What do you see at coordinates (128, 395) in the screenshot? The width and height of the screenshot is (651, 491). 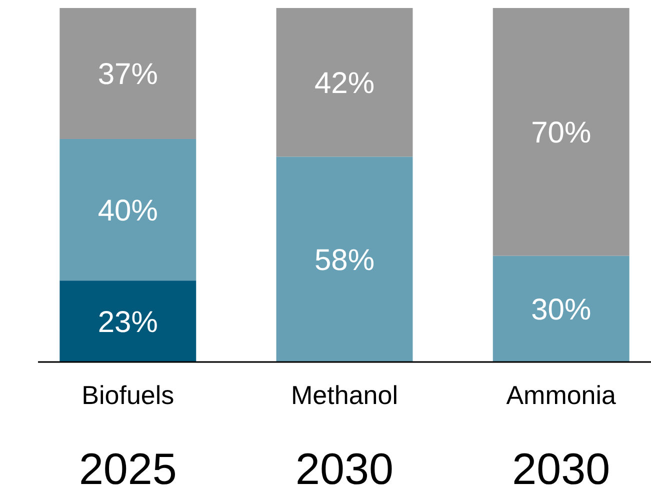 I see `x-tick-label: Biofuels` at bounding box center [128, 395].